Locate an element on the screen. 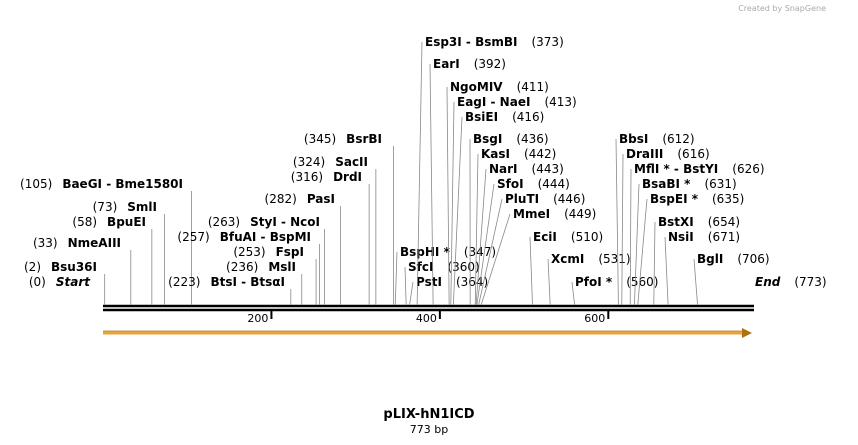 The image size is (858, 445). site-label: (0) Start is located at coordinates (60, 282).